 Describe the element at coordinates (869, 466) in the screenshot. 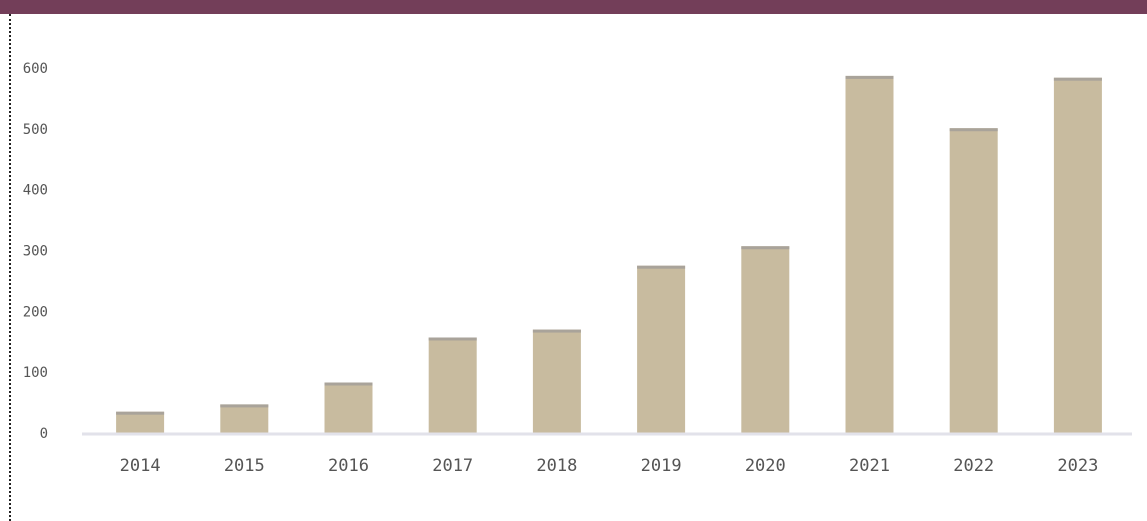

I see `x-tick-label: 2021` at that location.